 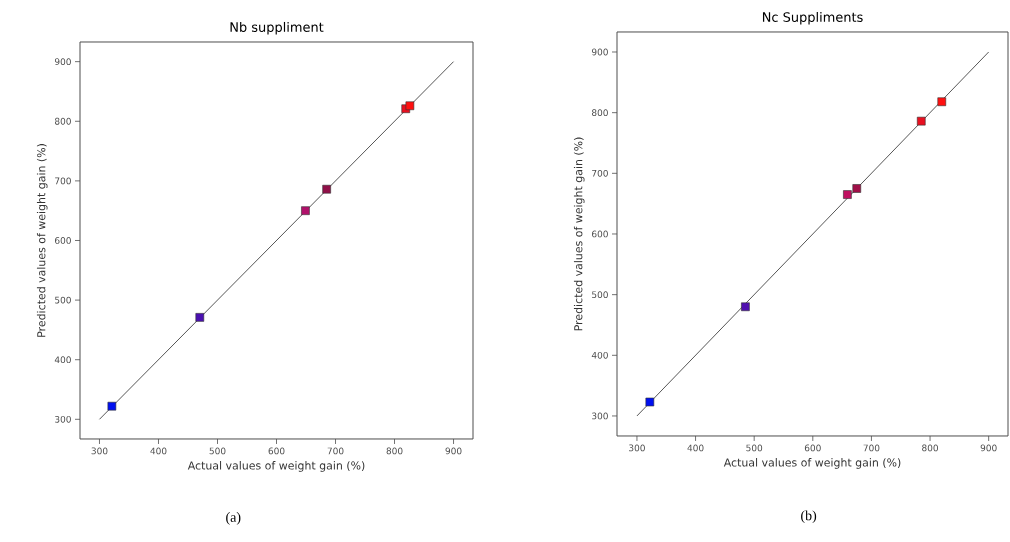 I want to click on chart-title: Nb suppliment, so click(x=277, y=28).